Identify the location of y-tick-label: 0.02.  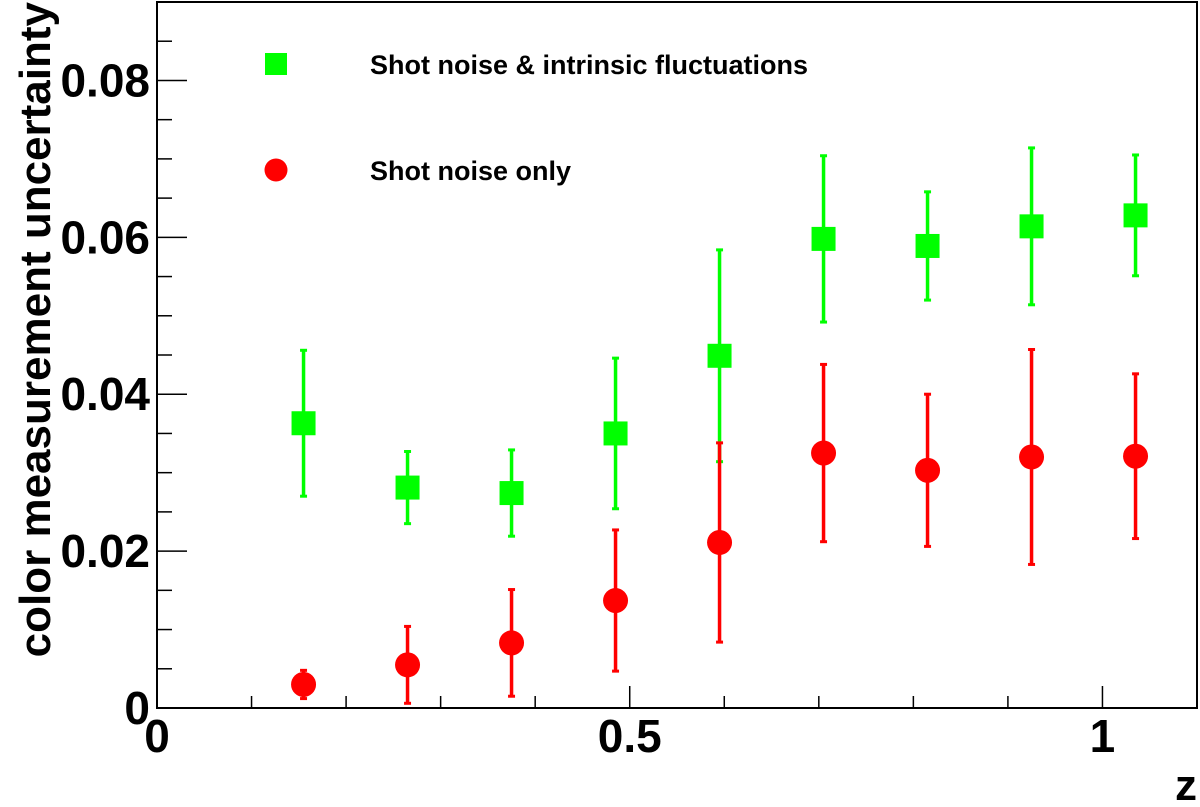
(105, 551).